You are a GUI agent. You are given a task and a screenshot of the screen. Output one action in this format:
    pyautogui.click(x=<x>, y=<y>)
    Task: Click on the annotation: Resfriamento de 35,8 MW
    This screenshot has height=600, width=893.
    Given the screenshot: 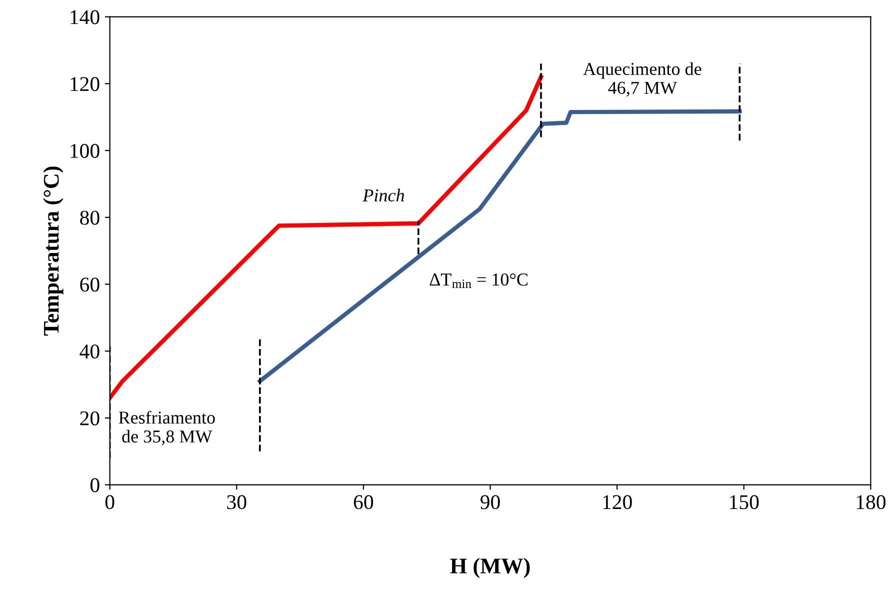 What is the action you would take?
    pyautogui.click(x=166, y=428)
    